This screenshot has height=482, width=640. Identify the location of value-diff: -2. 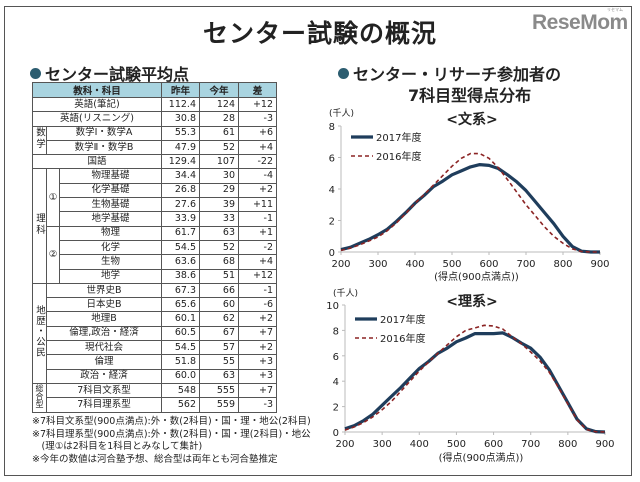
(257, 247).